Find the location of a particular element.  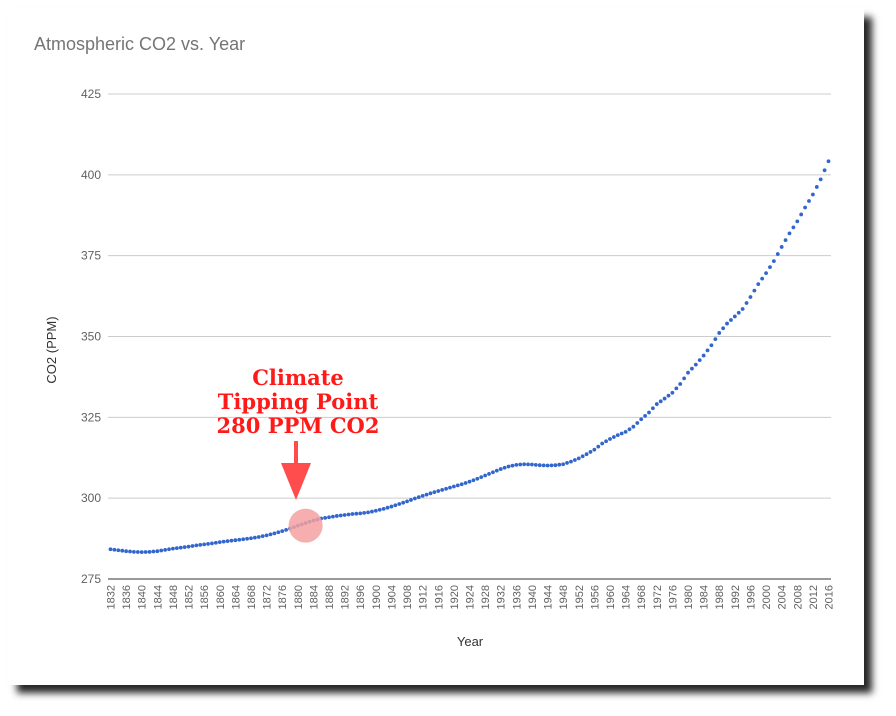

x-tick-label: 1868 is located at coordinates (252, 597).